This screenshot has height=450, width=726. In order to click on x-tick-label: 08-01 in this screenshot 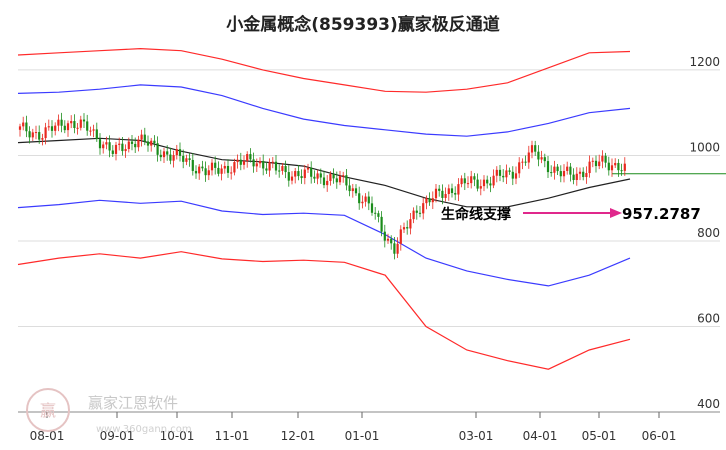, I will do `click(47, 436)`.